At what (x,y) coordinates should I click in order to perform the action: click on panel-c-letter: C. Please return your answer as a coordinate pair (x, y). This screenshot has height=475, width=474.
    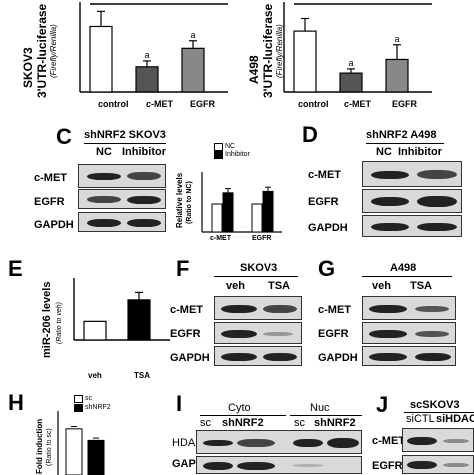
    Looking at the image, I should click on (64, 136).